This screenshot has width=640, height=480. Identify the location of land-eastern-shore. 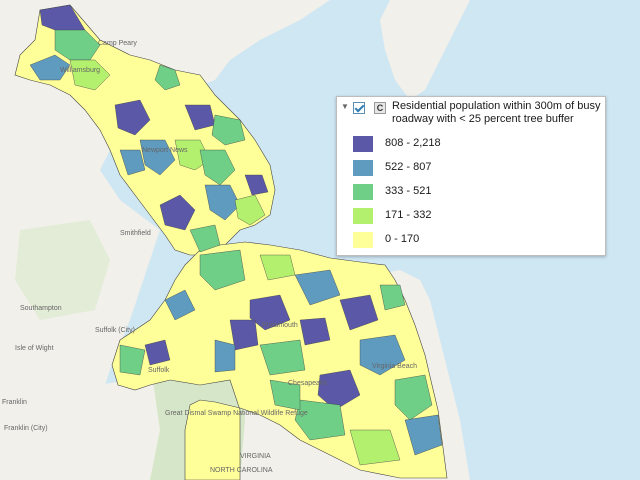
(425, 50).